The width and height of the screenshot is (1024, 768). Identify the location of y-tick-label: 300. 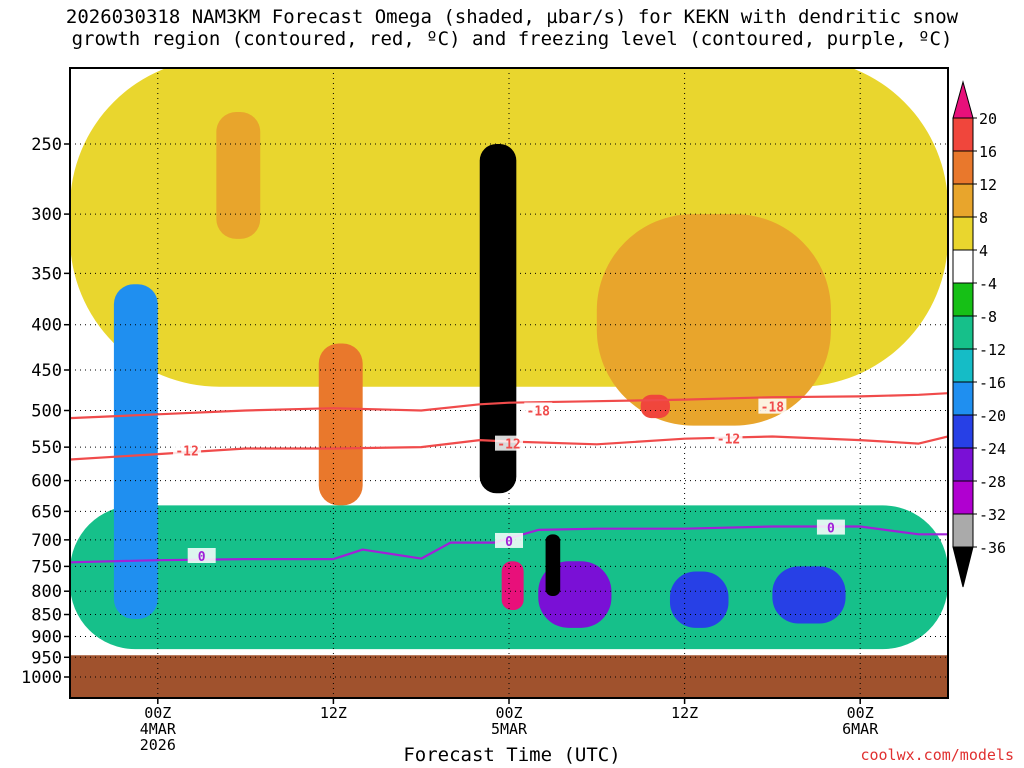
(46, 215).